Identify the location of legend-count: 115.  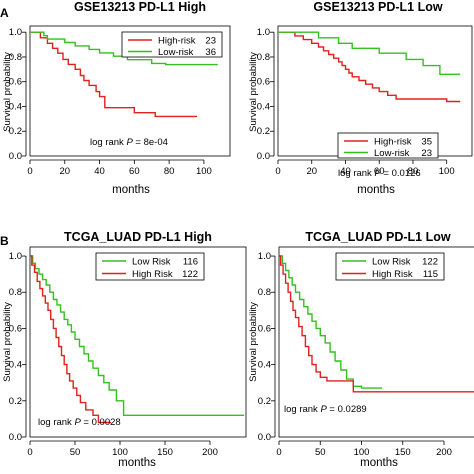
(430, 274).